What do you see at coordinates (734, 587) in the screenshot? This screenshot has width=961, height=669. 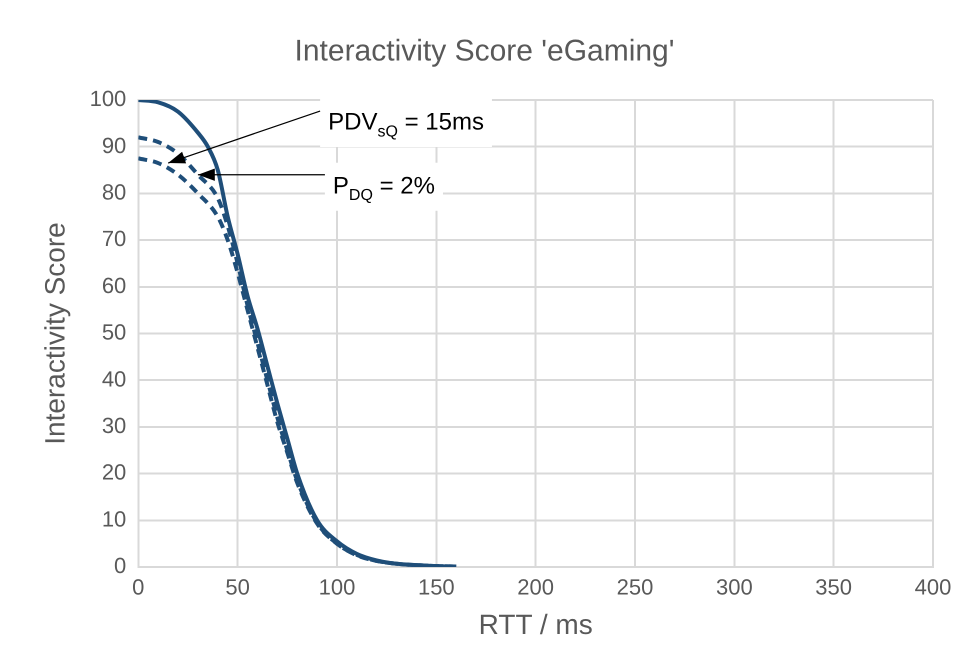 I see `x-tick-label: 300` at bounding box center [734, 587].